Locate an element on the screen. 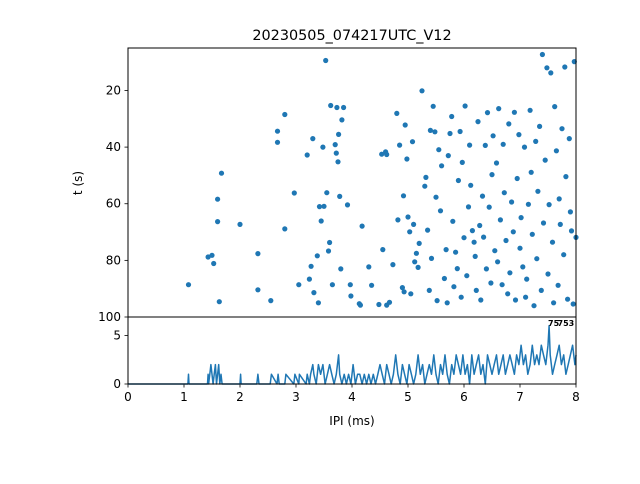 The image size is (640, 484). top-y-tick-label: 100 is located at coordinates (109, 317).